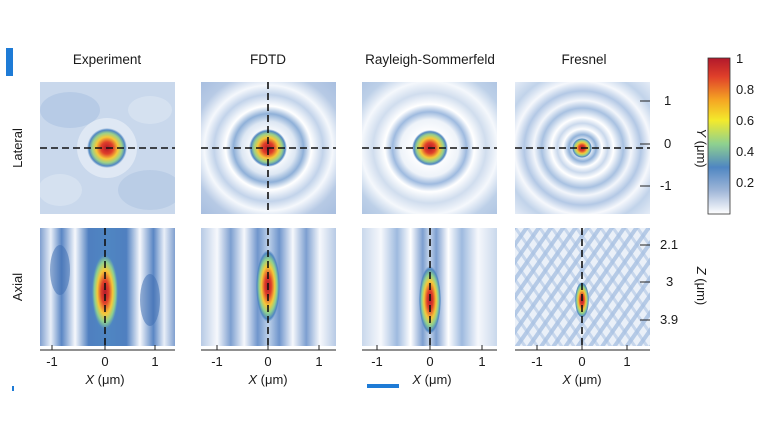  I want to click on colorbar-tick: 0.4, so click(745, 151).